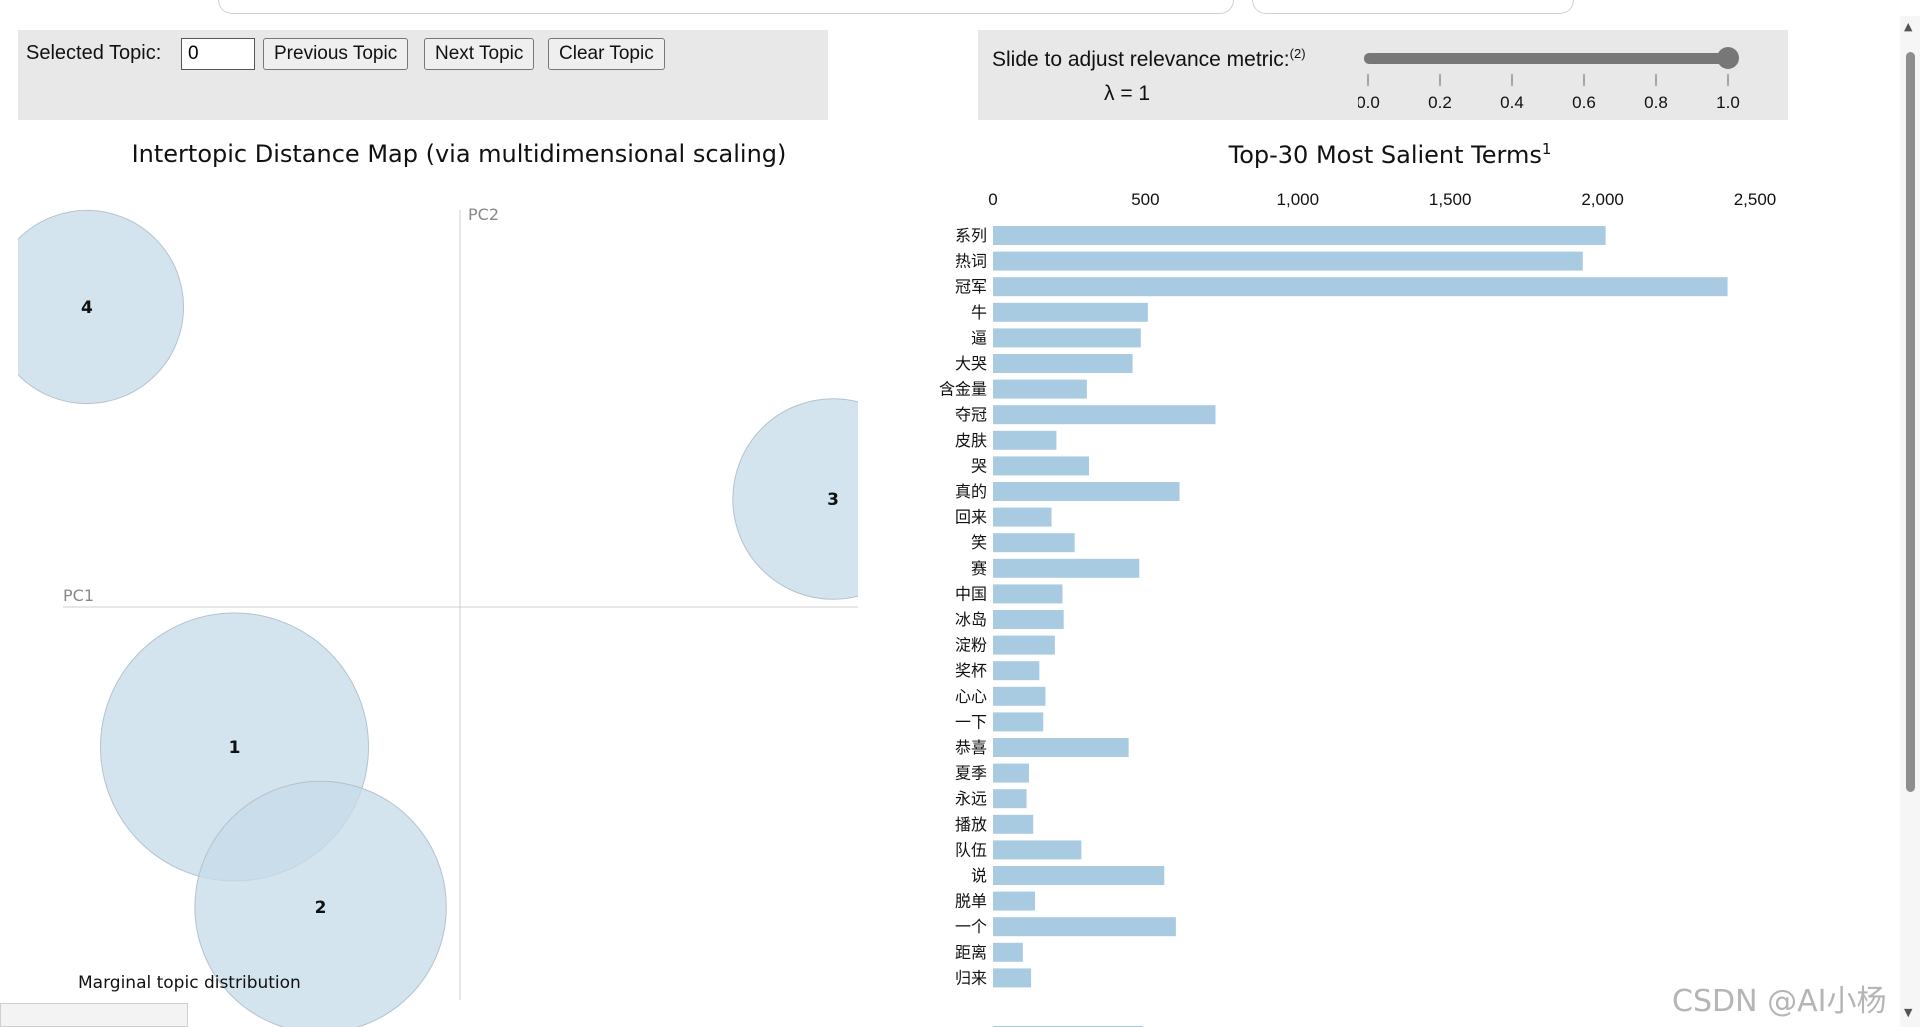 This screenshot has width=1920, height=1027. What do you see at coordinates (971, 593) in the screenshot?
I see `term-label: 中国` at bounding box center [971, 593].